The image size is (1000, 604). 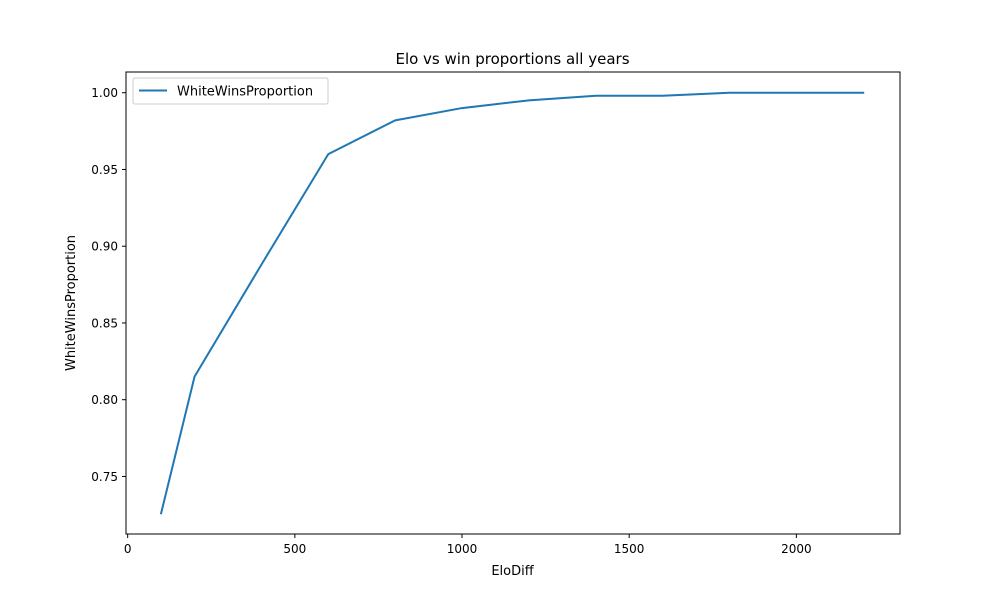 What do you see at coordinates (104, 400) in the screenshot?
I see `y-tick-label: 0.80` at bounding box center [104, 400].